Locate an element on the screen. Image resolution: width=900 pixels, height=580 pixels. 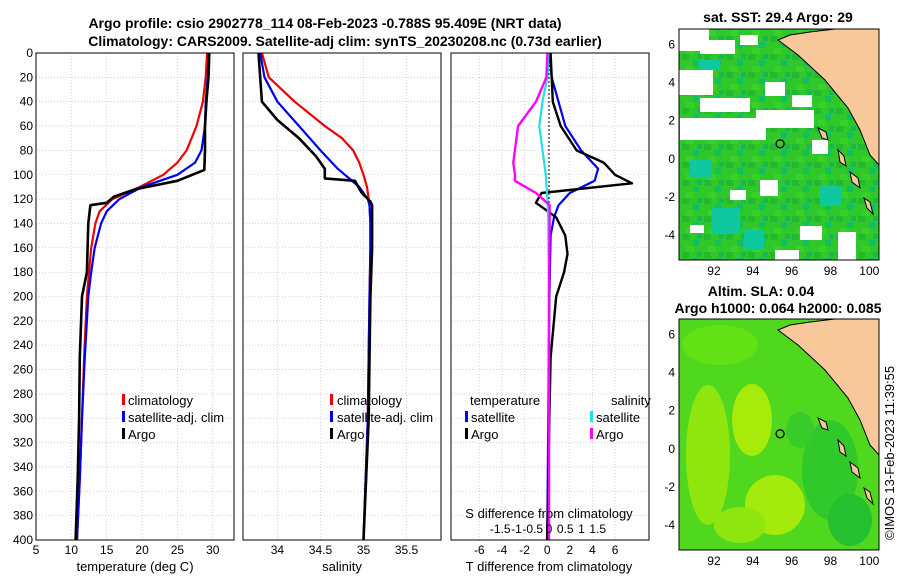
s-tick-label: 1 is located at coordinates (581, 529).